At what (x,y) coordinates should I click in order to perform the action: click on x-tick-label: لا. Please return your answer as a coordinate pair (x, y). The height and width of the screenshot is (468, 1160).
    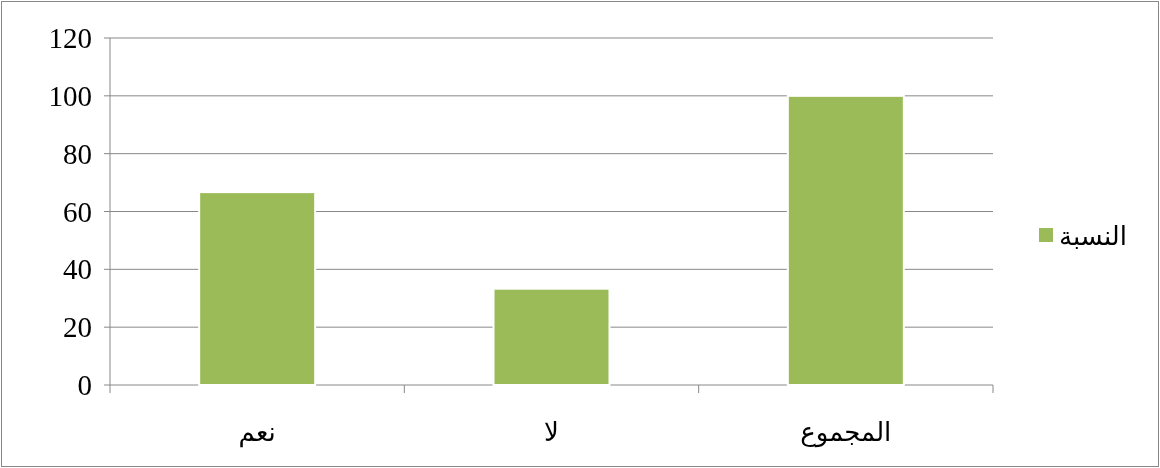
    Looking at the image, I should click on (551, 432).